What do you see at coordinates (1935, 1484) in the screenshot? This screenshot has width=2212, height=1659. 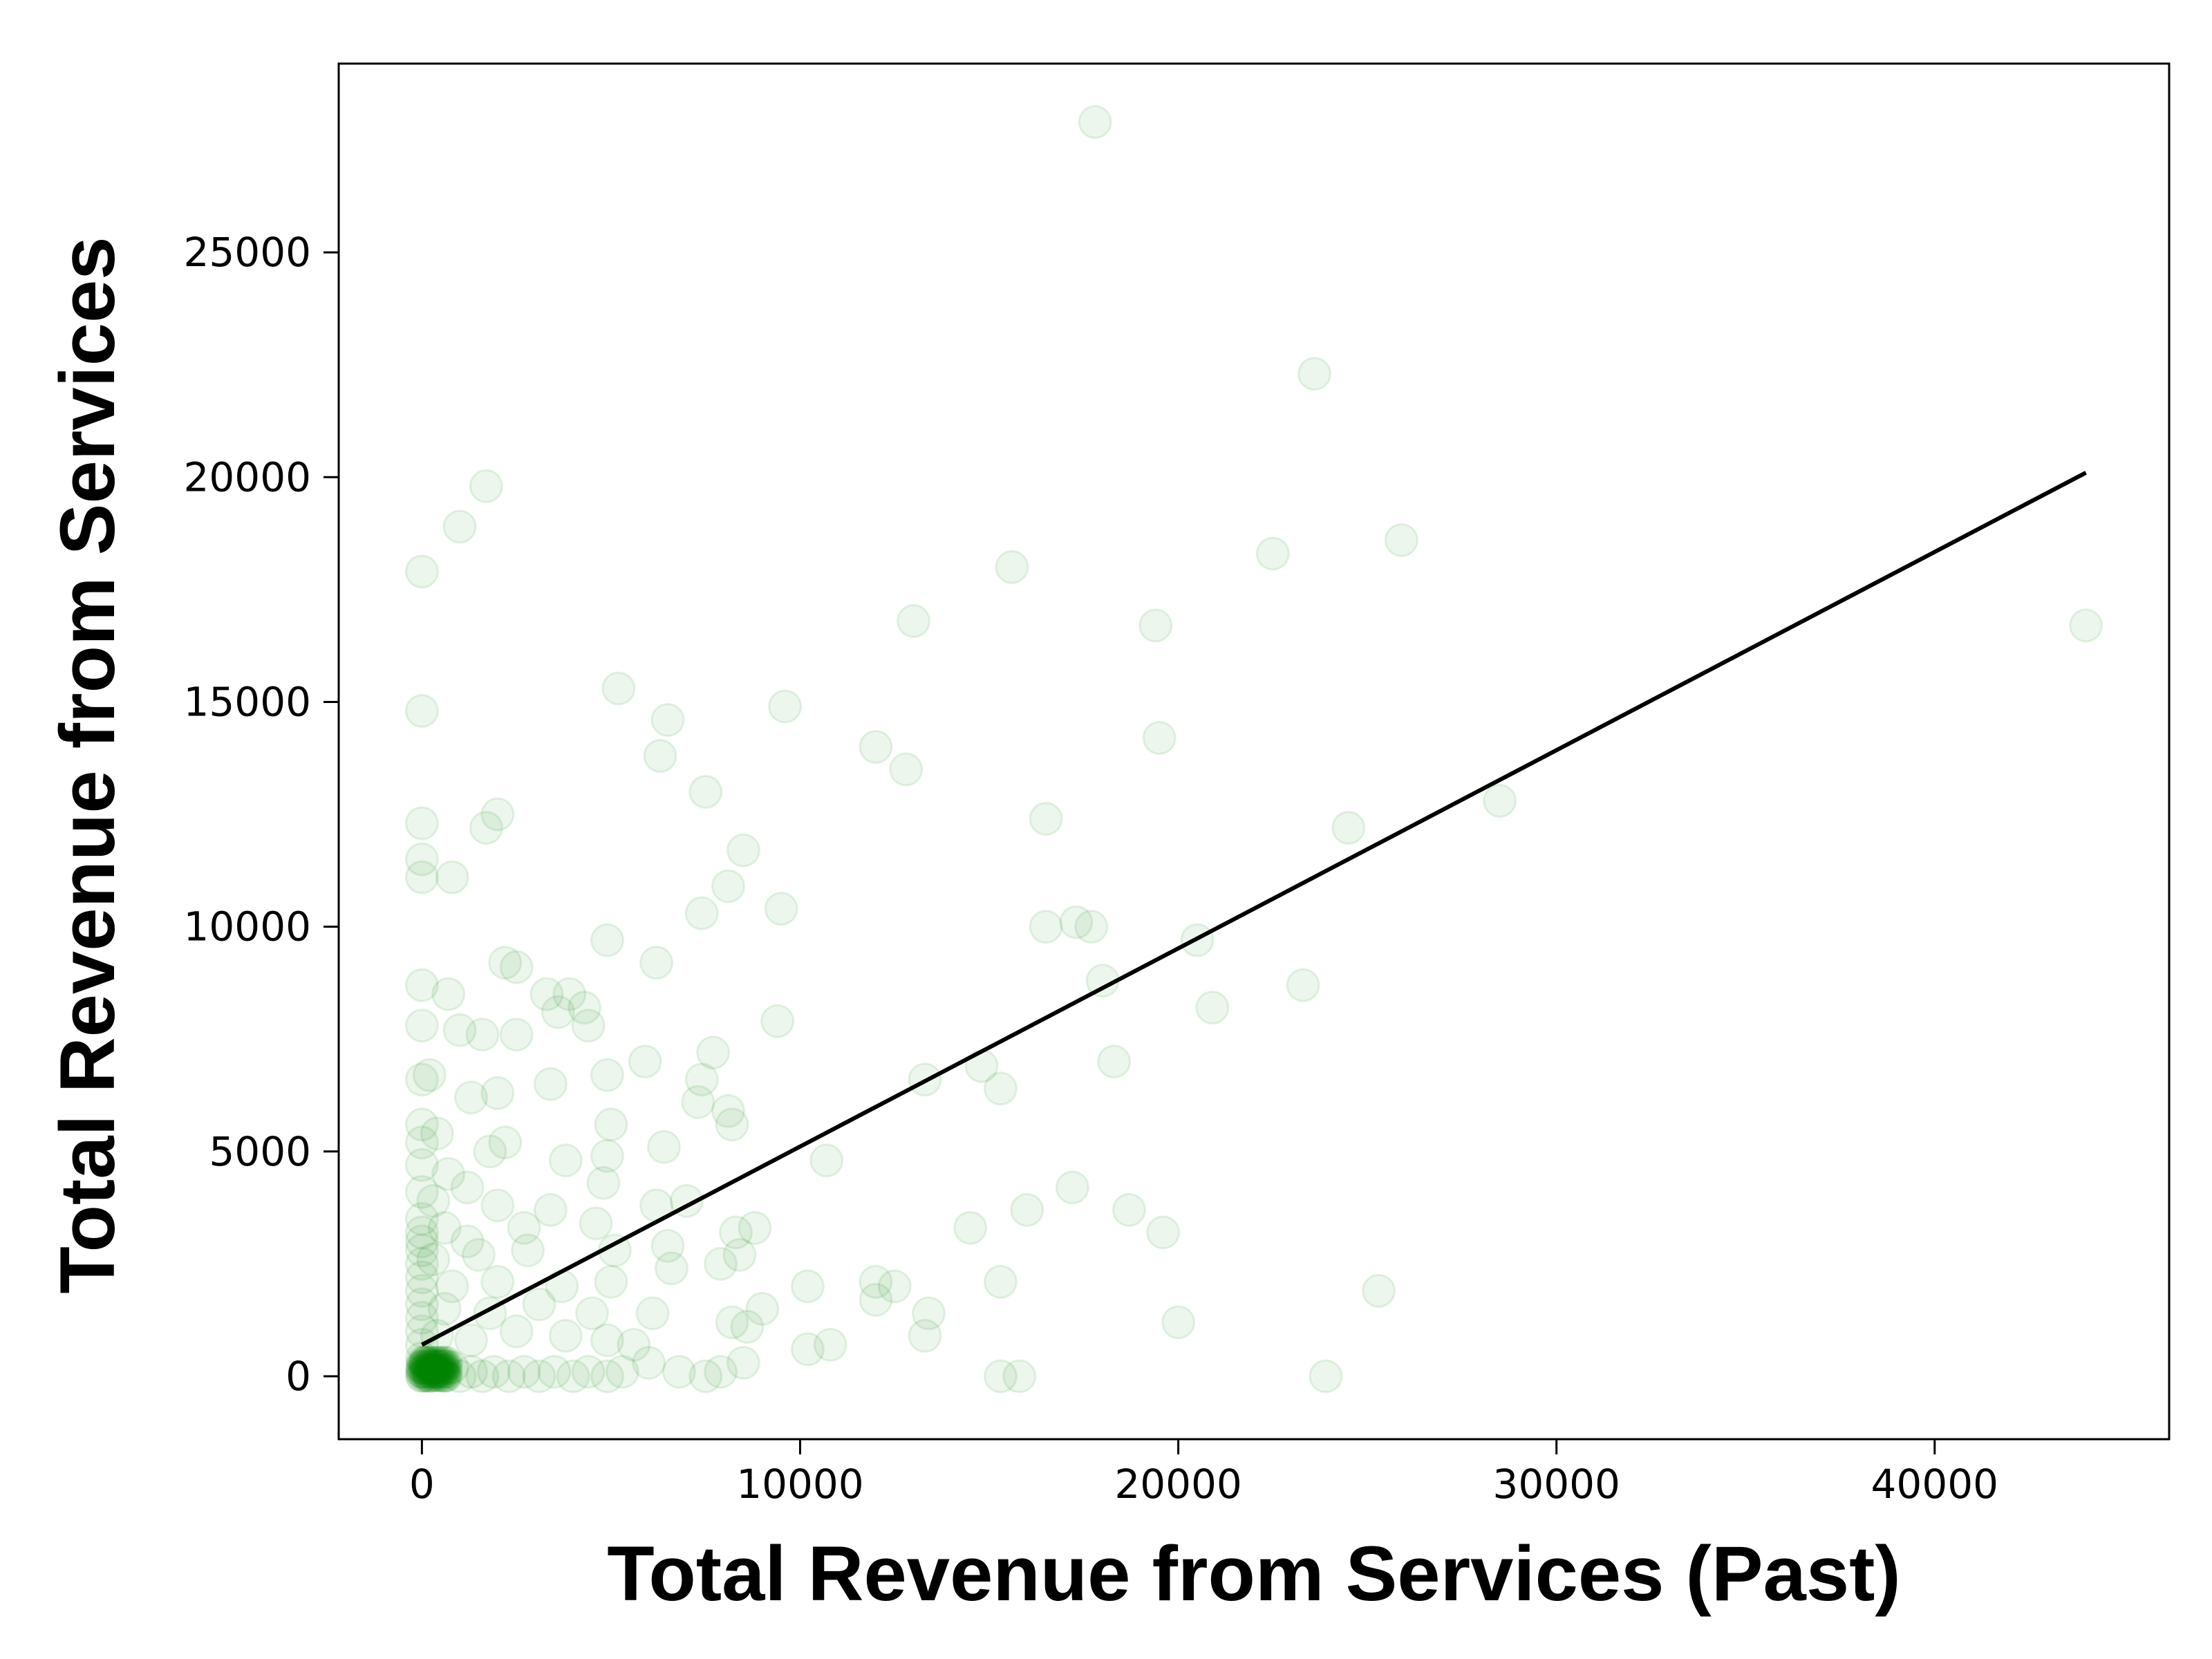 I see `x-tick-label: 40000` at bounding box center [1935, 1484].